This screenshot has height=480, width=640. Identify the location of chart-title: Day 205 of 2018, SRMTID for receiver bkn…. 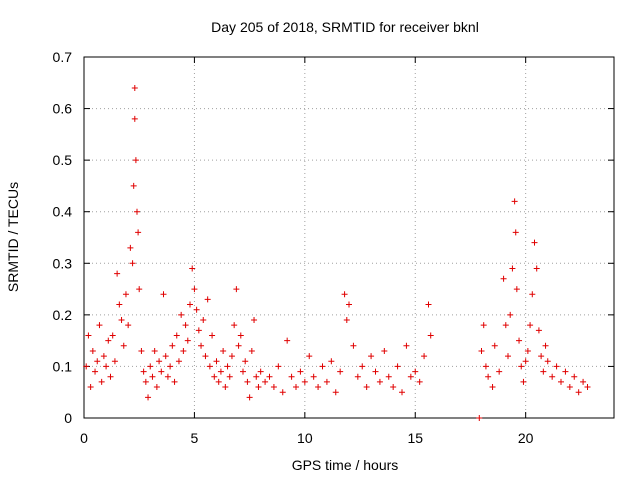
(345, 27).